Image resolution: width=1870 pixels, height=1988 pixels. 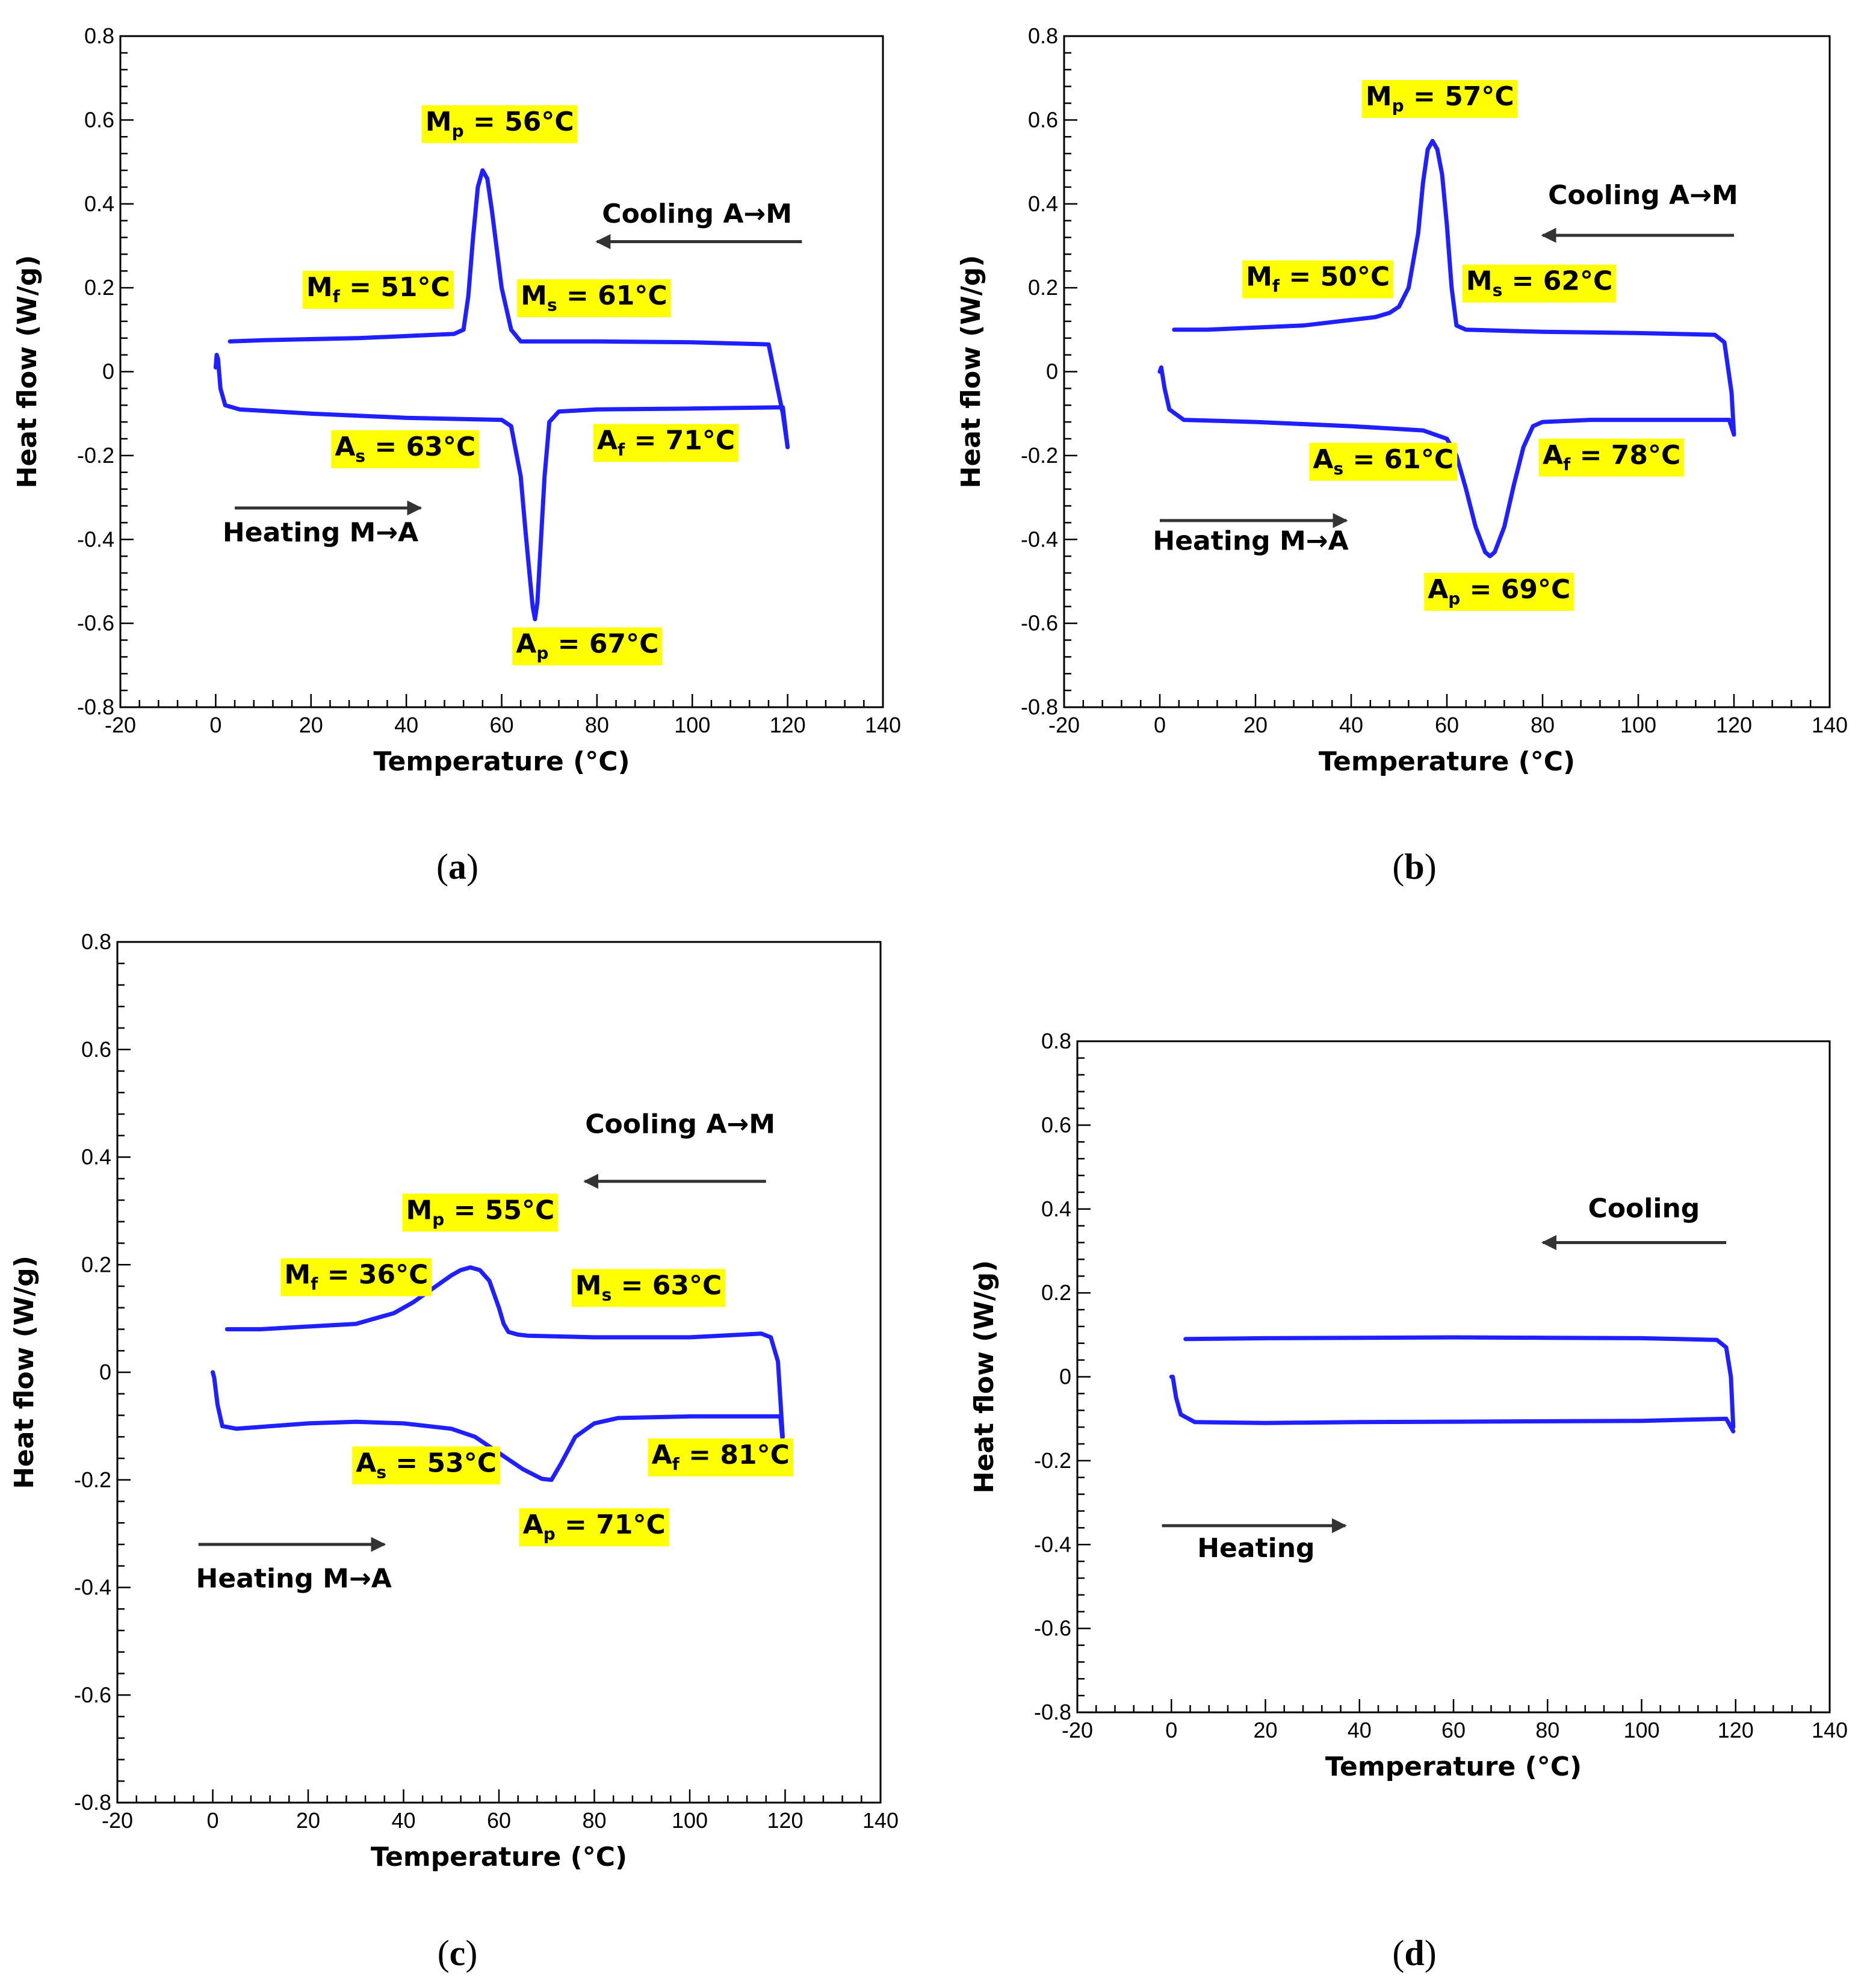 What do you see at coordinates (1431, 867) in the screenshot?
I see `caption-close: )` at bounding box center [1431, 867].